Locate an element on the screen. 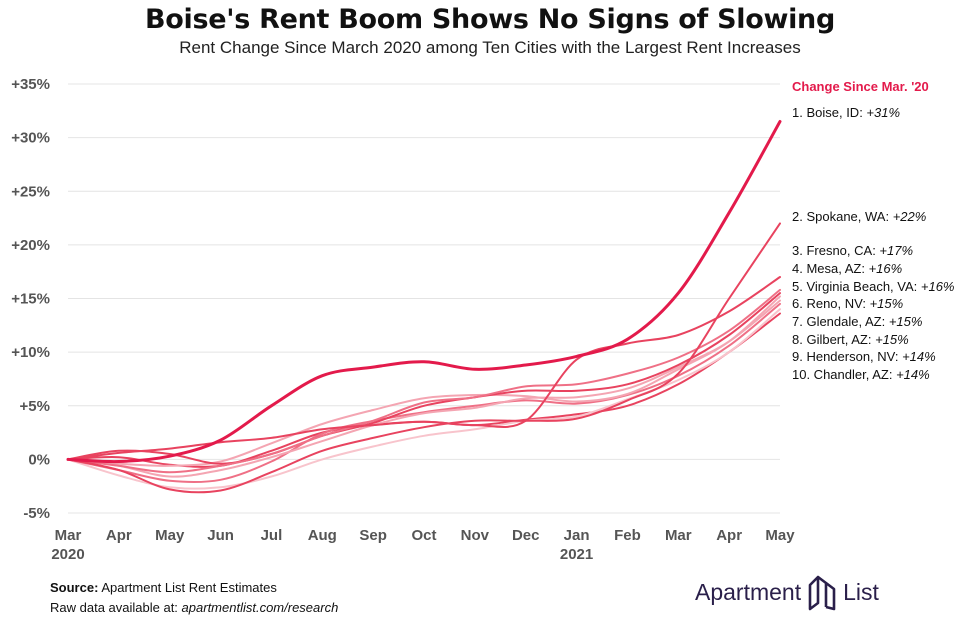 The width and height of the screenshot is (980, 630). y-axis-ticks: -5% 0% +5% +10% +15% +20% +25% +30% +35% is located at coordinates (30, 299).